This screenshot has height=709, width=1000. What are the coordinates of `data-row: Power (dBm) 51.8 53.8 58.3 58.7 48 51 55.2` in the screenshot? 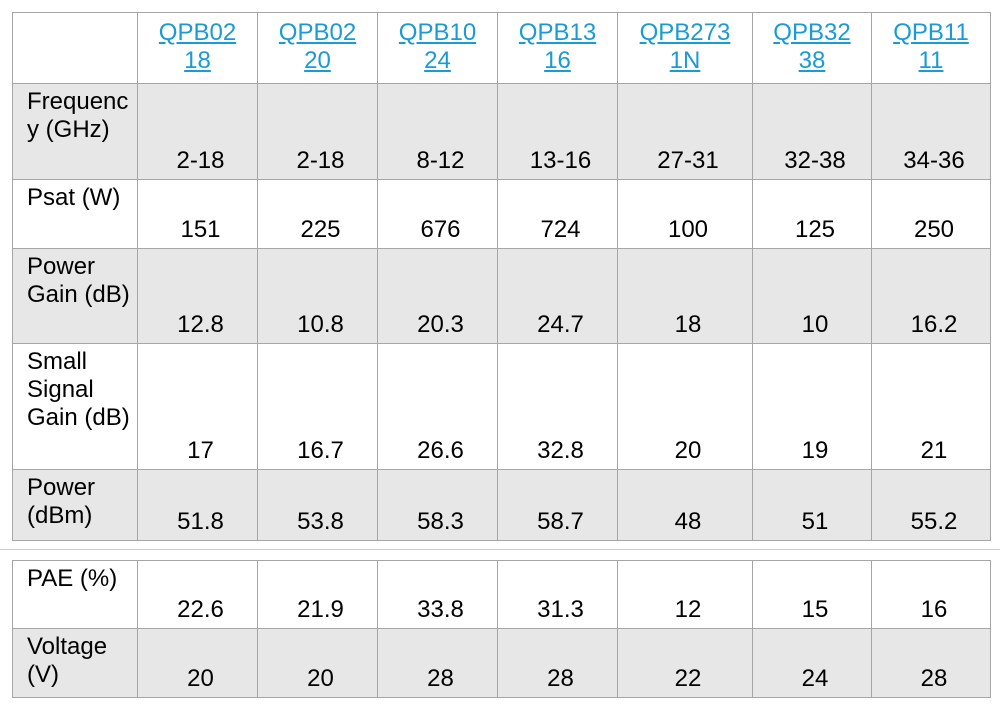 It's located at (501, 505).